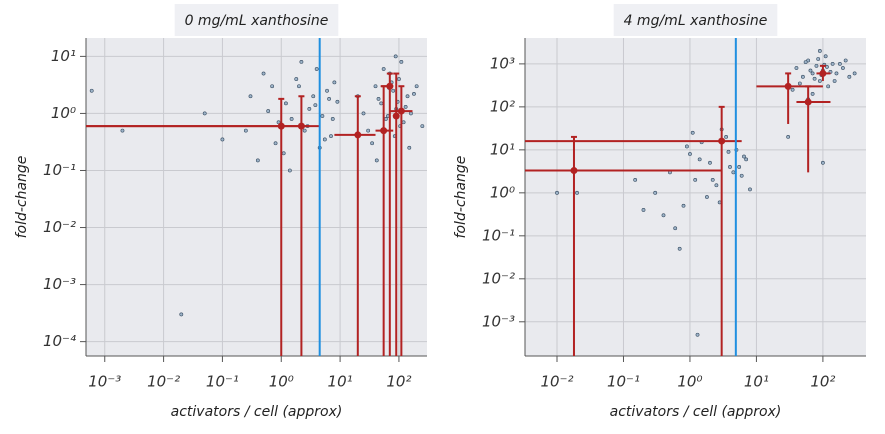  What do you see at coordinates (59, 341) in the screenshot?
I see `y-tick-label: 10⁻⁴` at bounding box center [59, 341].